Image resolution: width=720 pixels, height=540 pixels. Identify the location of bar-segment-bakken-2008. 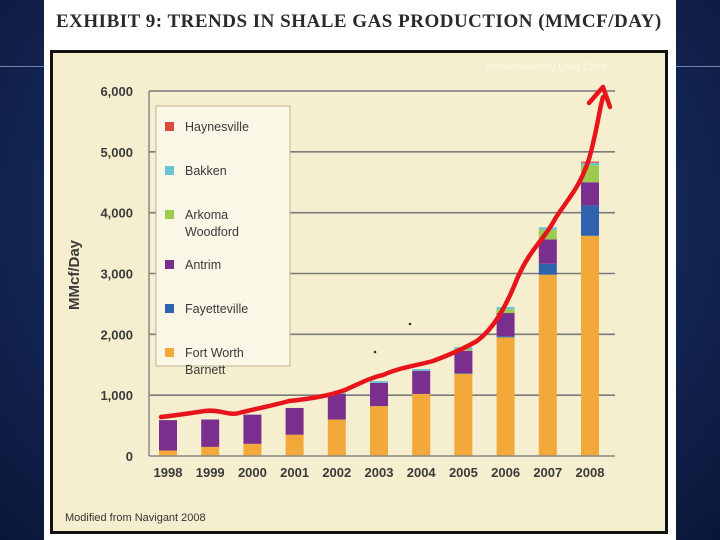
(590, 164).